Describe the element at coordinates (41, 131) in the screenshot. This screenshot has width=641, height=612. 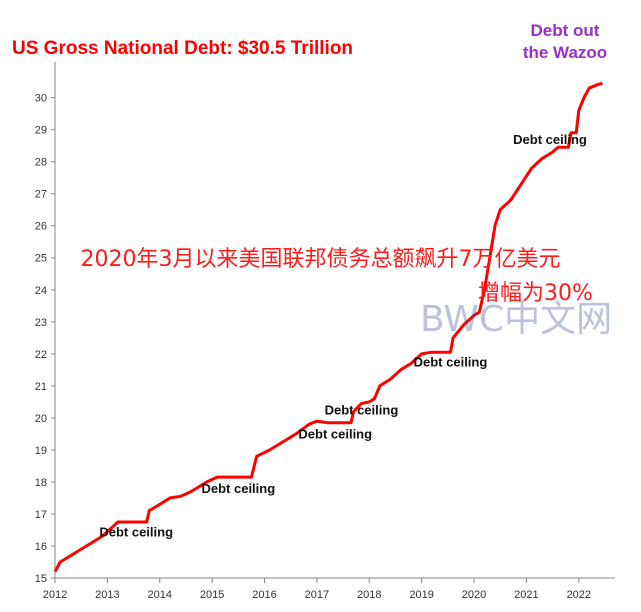
I see `y-tick-label: 29` at that location.